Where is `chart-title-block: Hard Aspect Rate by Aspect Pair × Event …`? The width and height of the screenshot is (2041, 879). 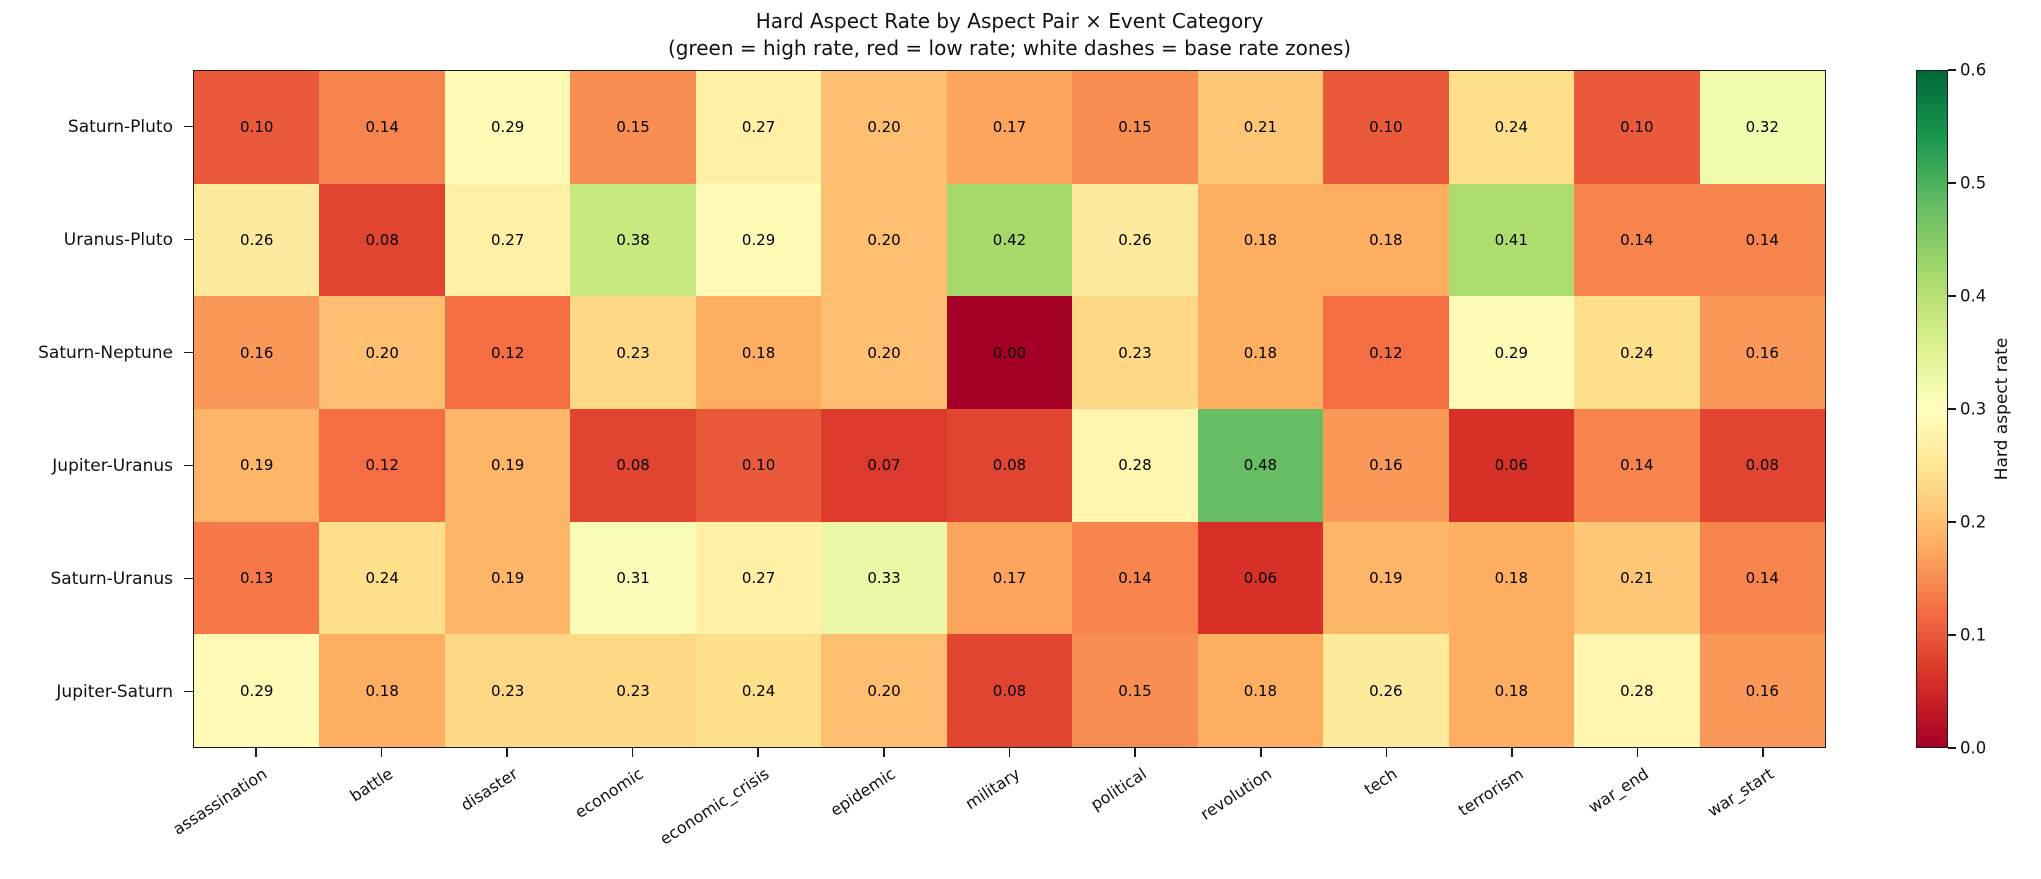 chart-title-block: Hard Aspect Rate by Aspect Pair × Event … is located at coordinates (1009, 35).